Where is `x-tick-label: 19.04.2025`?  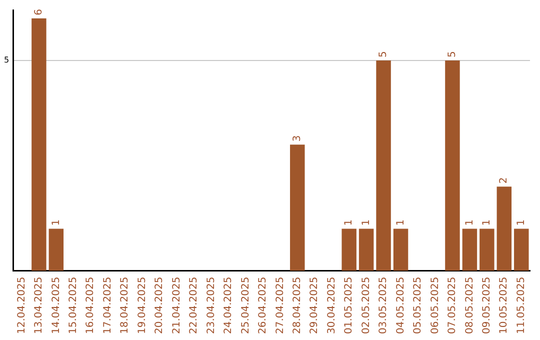
x-tick-label: 19.04.2025 is located at coordinates (142, 305).